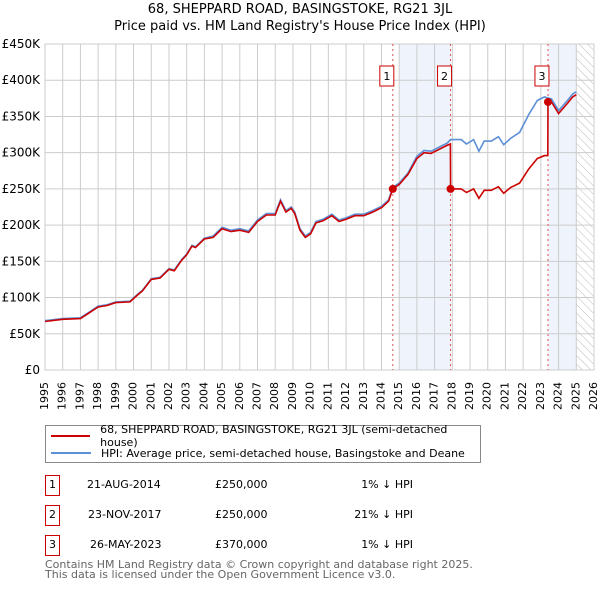  I want to click on x-tick-label: 1995, so click(44, 396).